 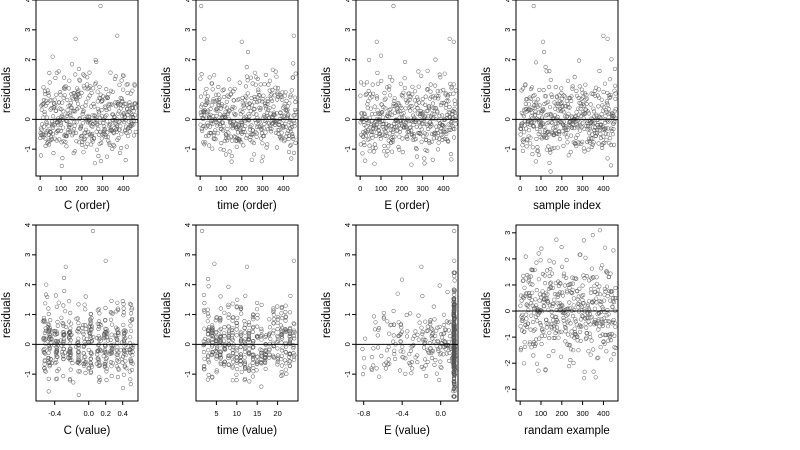 What do you see at coordinates (61, 188) in the screenshot?
I see `x-tick-label: 100` at bounding box center [61, 188].